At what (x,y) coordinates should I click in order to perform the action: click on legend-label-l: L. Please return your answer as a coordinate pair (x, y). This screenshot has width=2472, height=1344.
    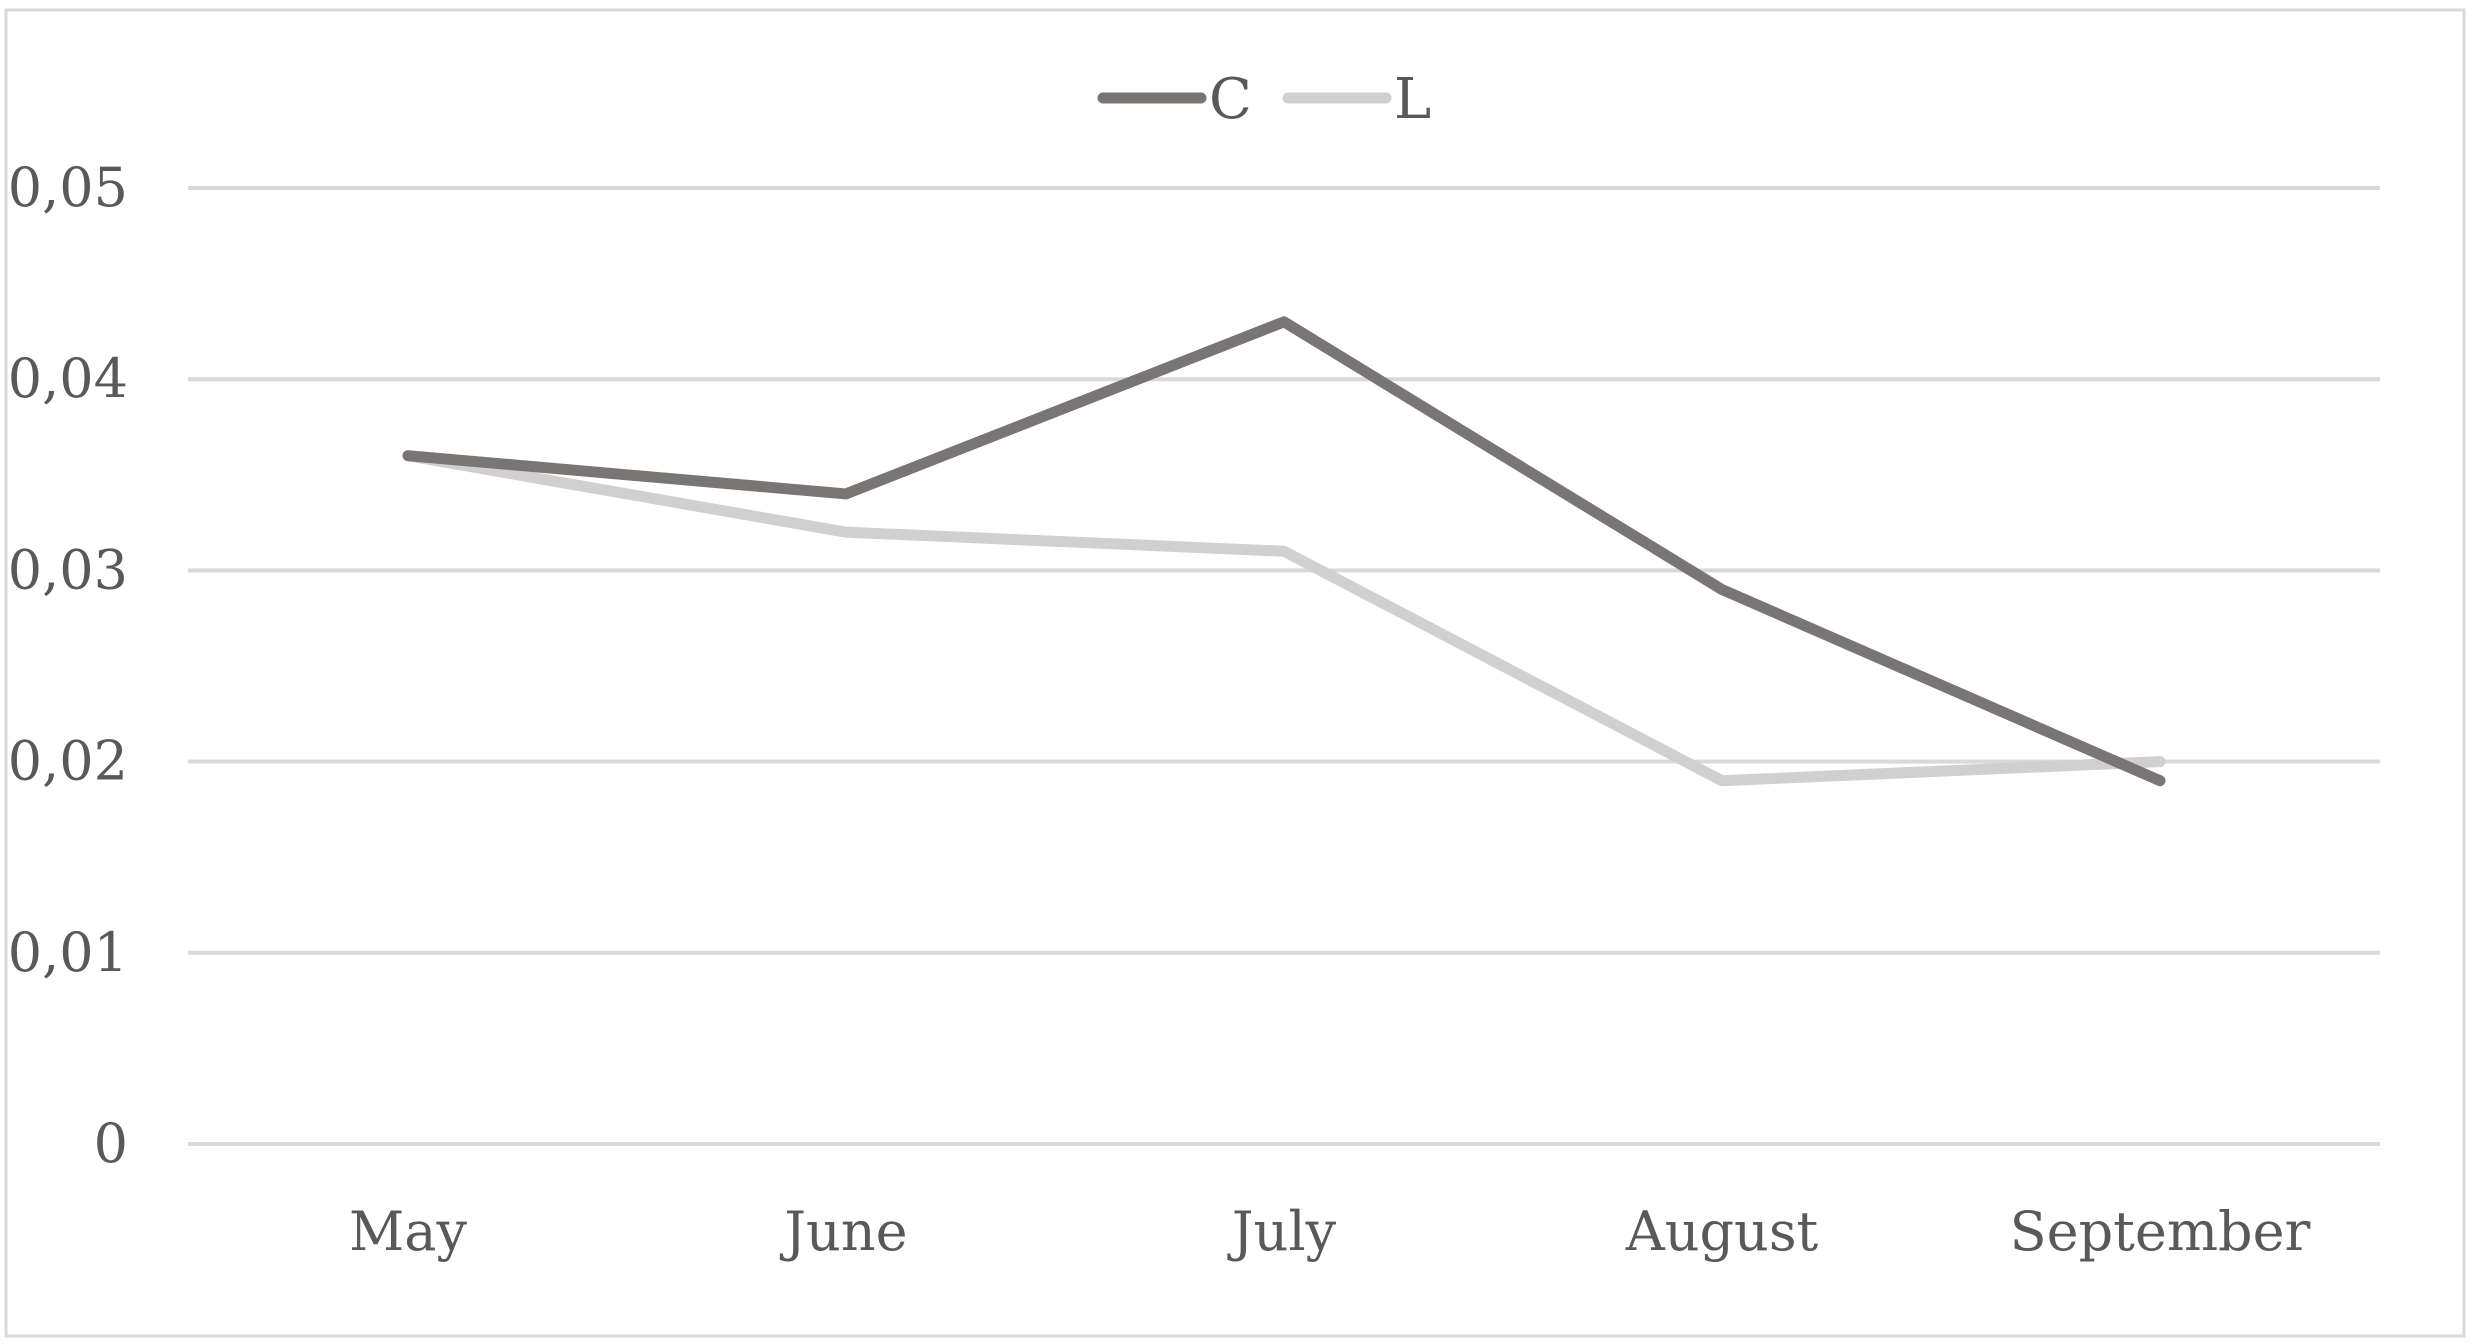
    Looking at the image, I should click on (1412, 99).